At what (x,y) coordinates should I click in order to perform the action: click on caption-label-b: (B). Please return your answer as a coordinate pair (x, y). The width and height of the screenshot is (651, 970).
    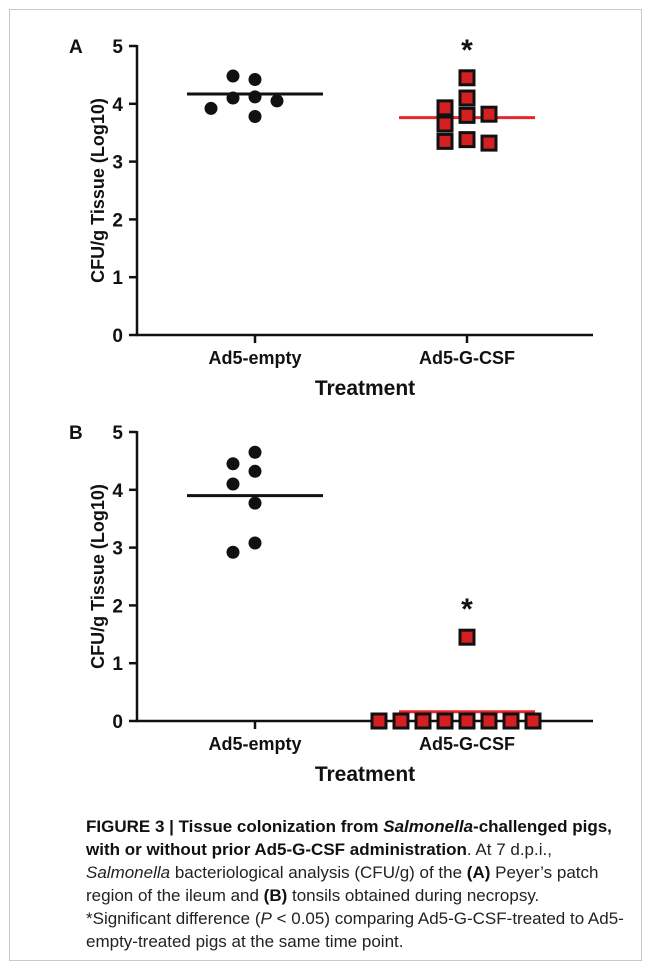
    Looking at the image, I should click on (275, 895).